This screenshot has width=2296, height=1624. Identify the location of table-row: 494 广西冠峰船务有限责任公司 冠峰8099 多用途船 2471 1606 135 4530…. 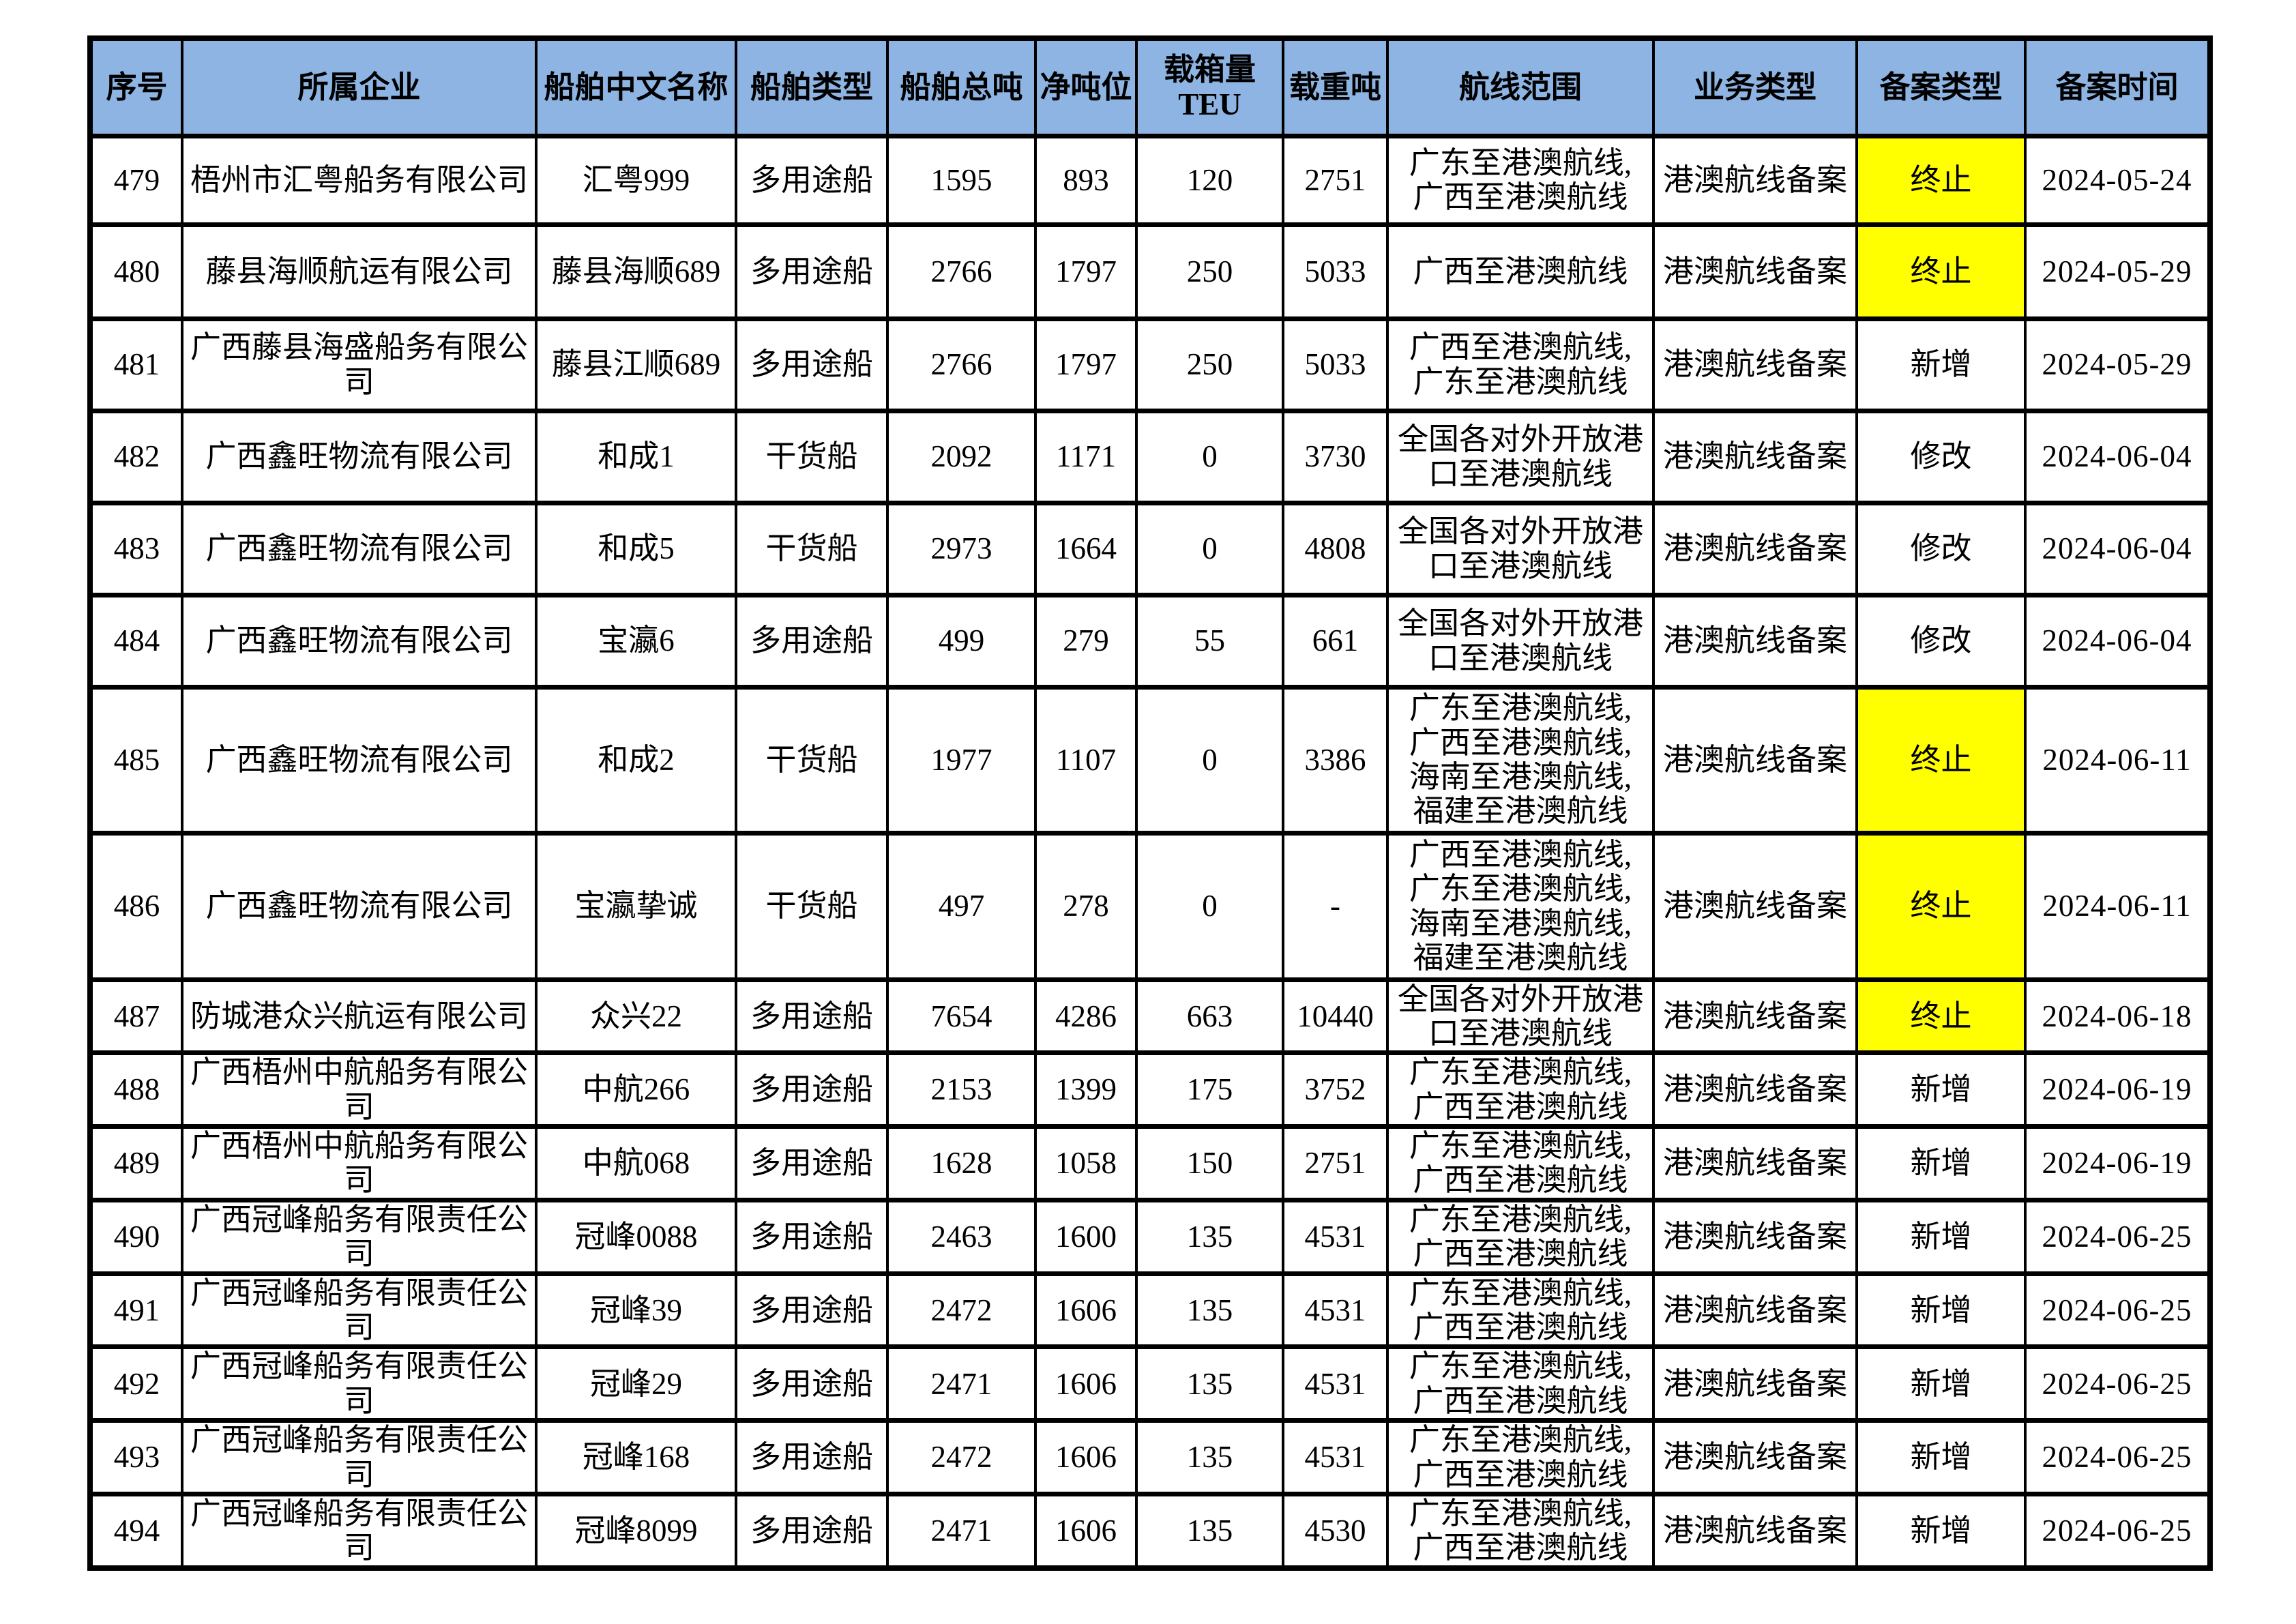
(1150, 1531).